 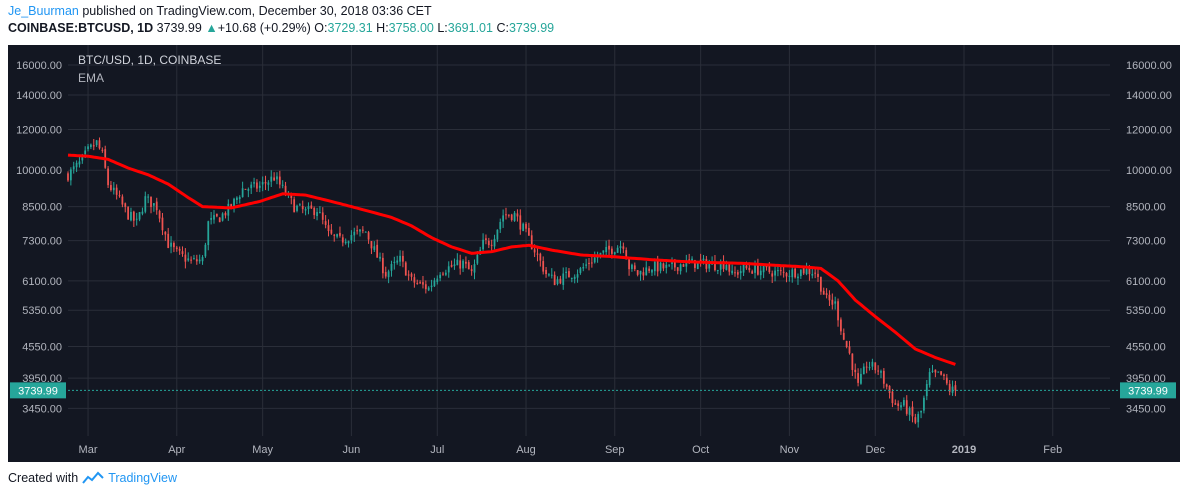 I want to click on author-link: Je_Buurman, so click(x=43, y=11).